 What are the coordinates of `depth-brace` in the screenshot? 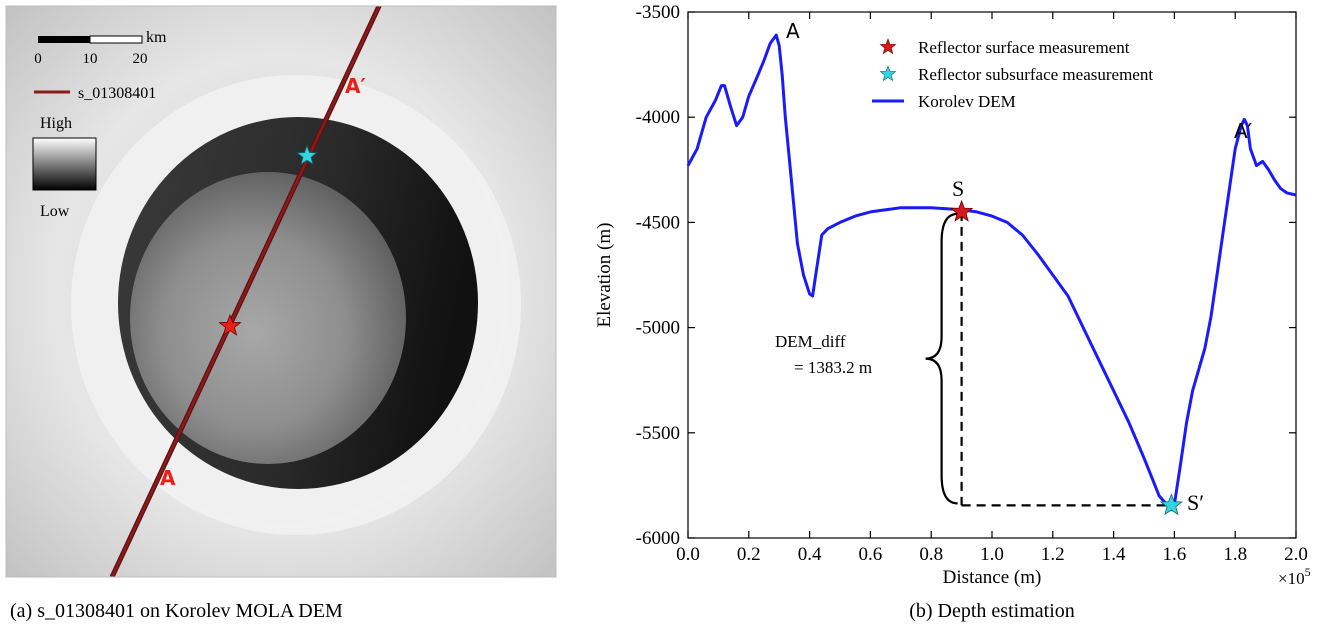 It's located at (941, 358).